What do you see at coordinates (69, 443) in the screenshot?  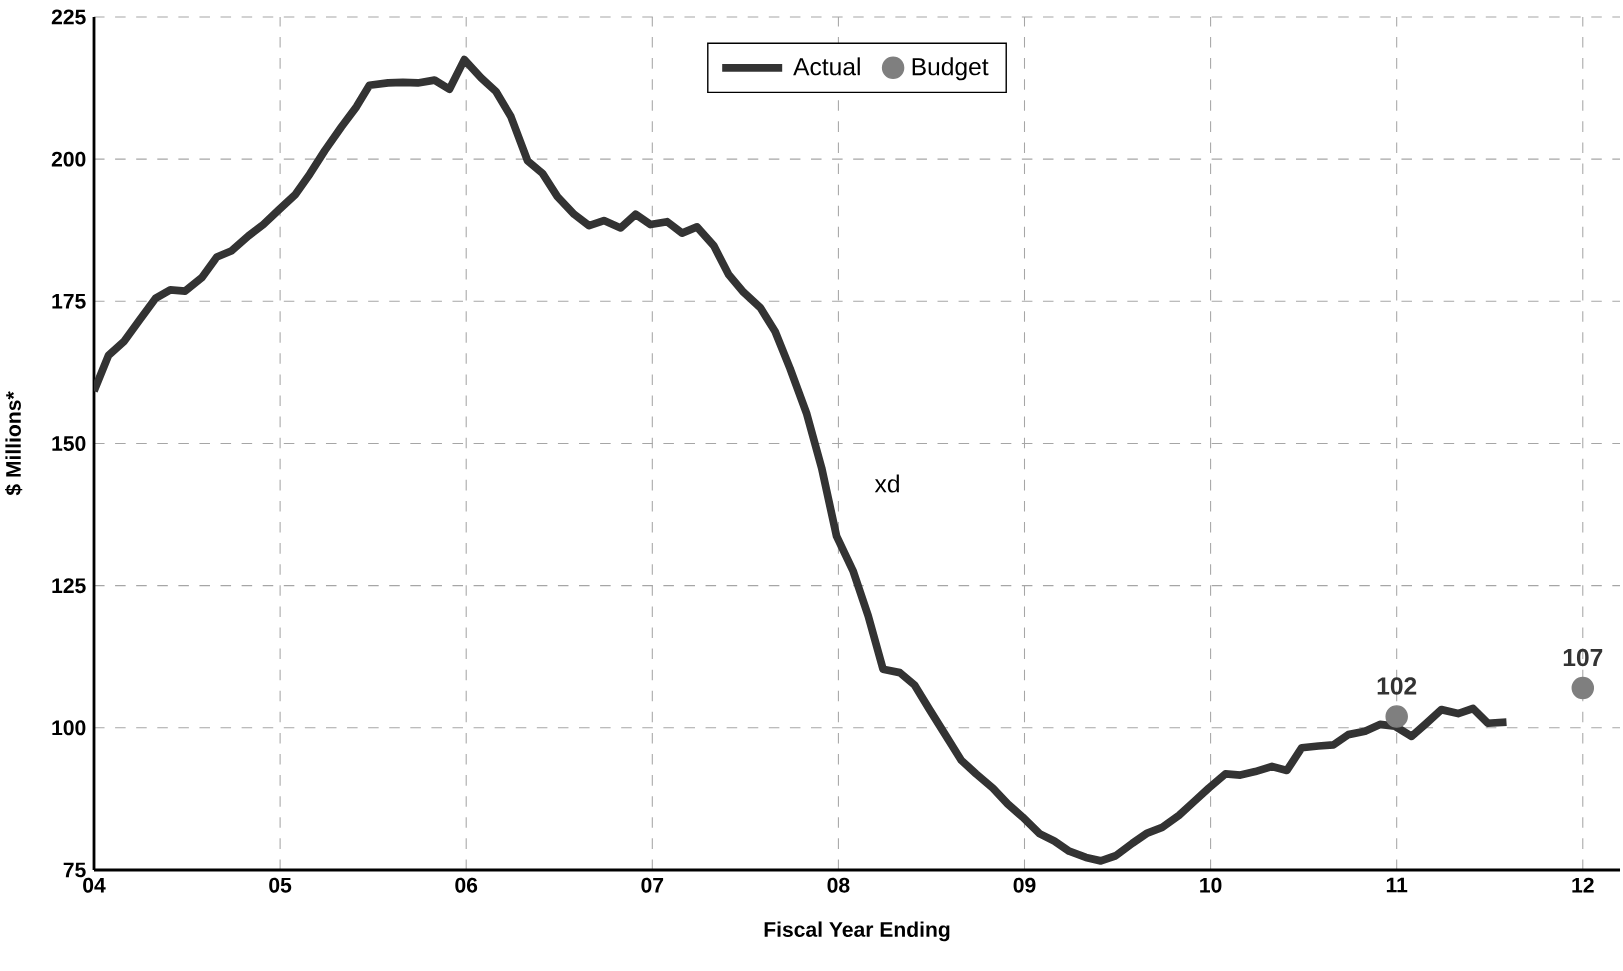 I see `y-tick-label: 150` at bounding box center [69, 443].